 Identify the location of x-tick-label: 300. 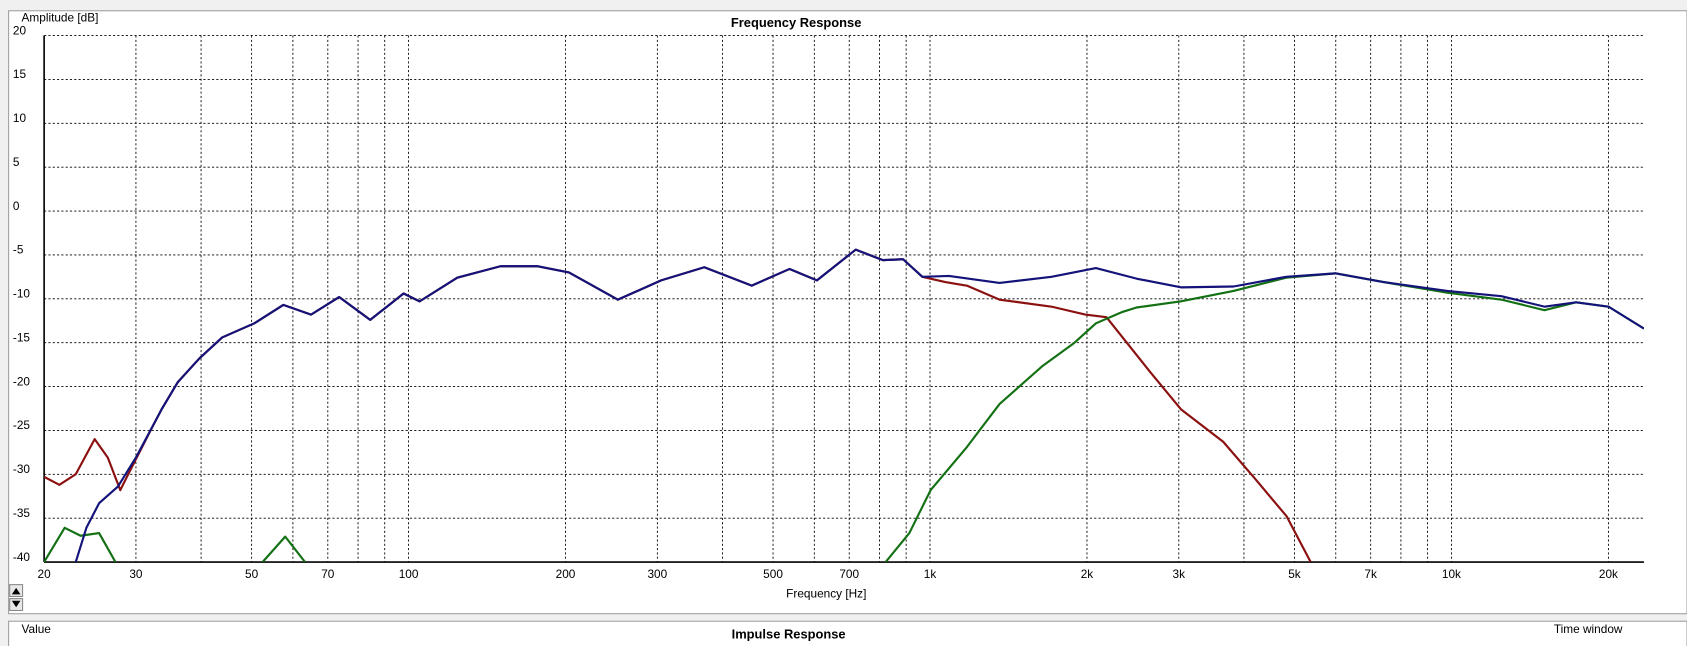
(657, 574).